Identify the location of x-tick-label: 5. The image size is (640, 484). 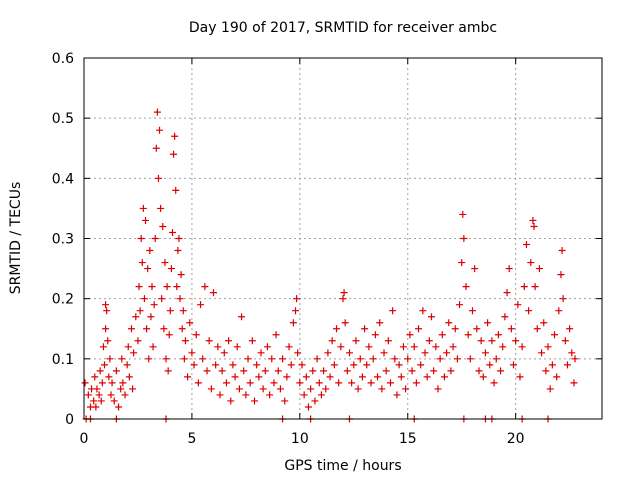
(191, 439).